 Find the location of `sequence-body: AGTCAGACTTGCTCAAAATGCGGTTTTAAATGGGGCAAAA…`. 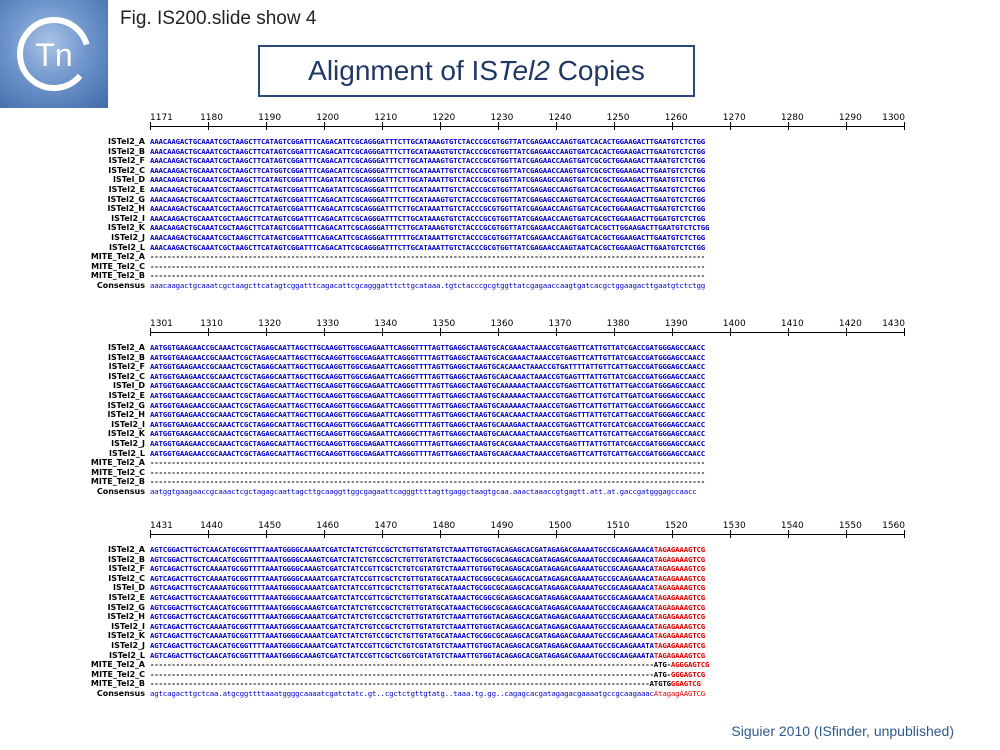

sequence-body: AGTCAGACTTGCTCAAAATGCGGTTTTAAATGGGGCAAAA… is located at coordinates (402, 636).